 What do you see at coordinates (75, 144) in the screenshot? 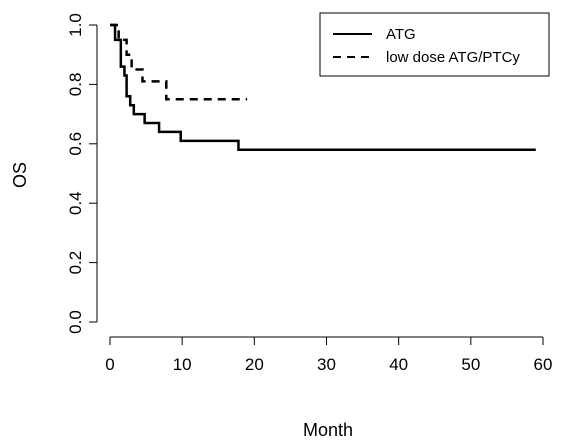
I see `y-tick-label: 0.6` at bounding box center [75, 144].